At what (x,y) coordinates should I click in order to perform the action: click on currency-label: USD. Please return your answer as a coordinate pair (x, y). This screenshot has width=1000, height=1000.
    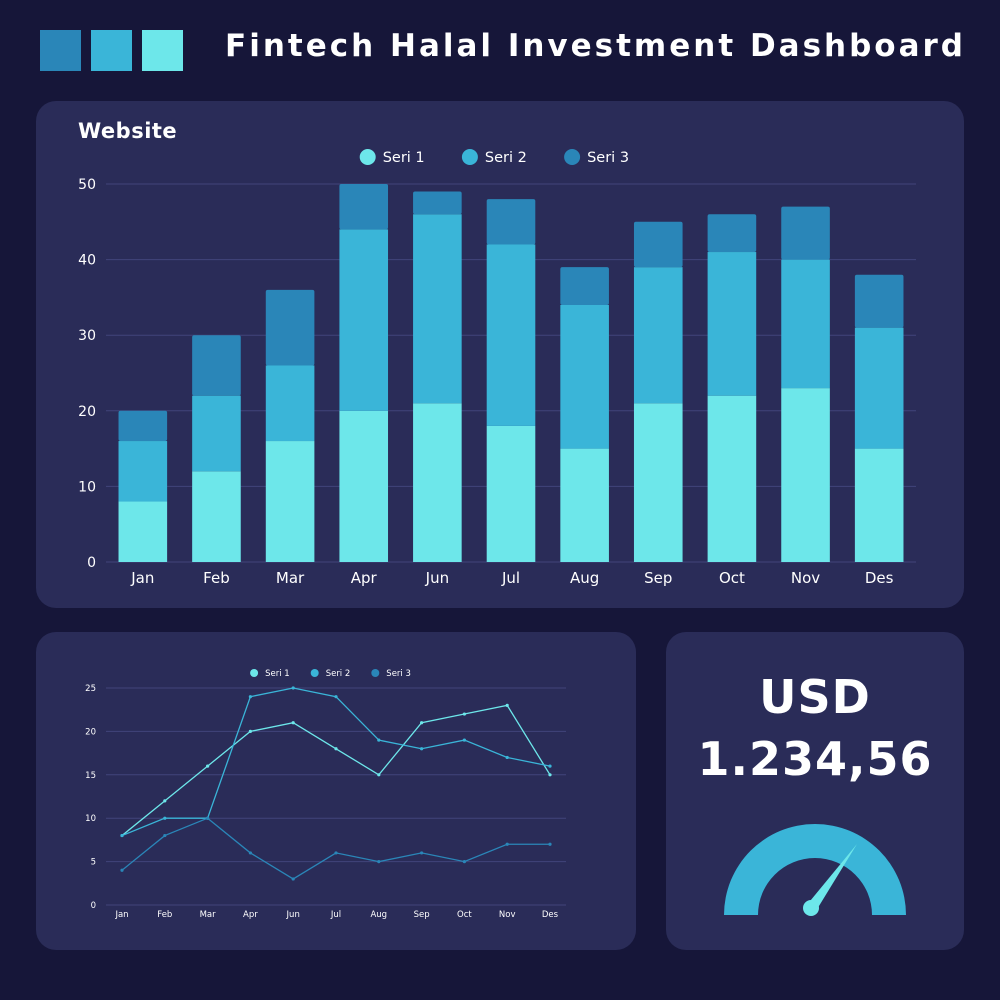
    Looking at the image, I should click on (815, 697).